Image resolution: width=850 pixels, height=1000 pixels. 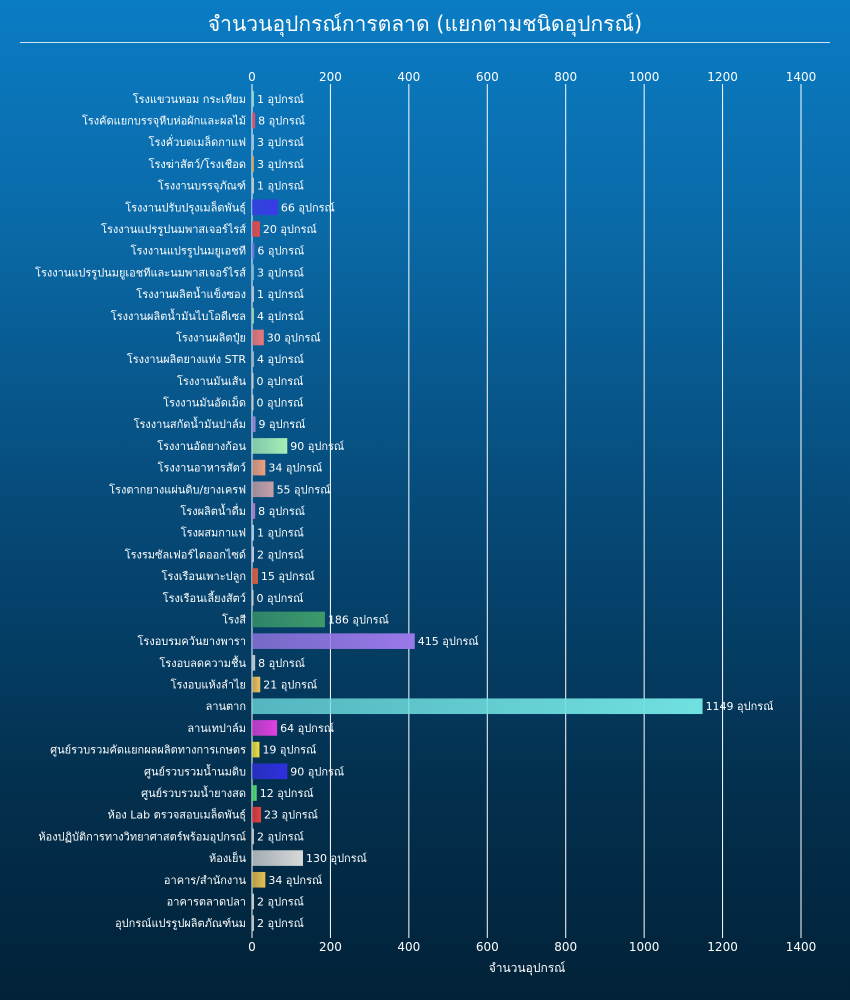 I want to click on x-tick-label-bottom: 1000, so click(x=644, y=947).